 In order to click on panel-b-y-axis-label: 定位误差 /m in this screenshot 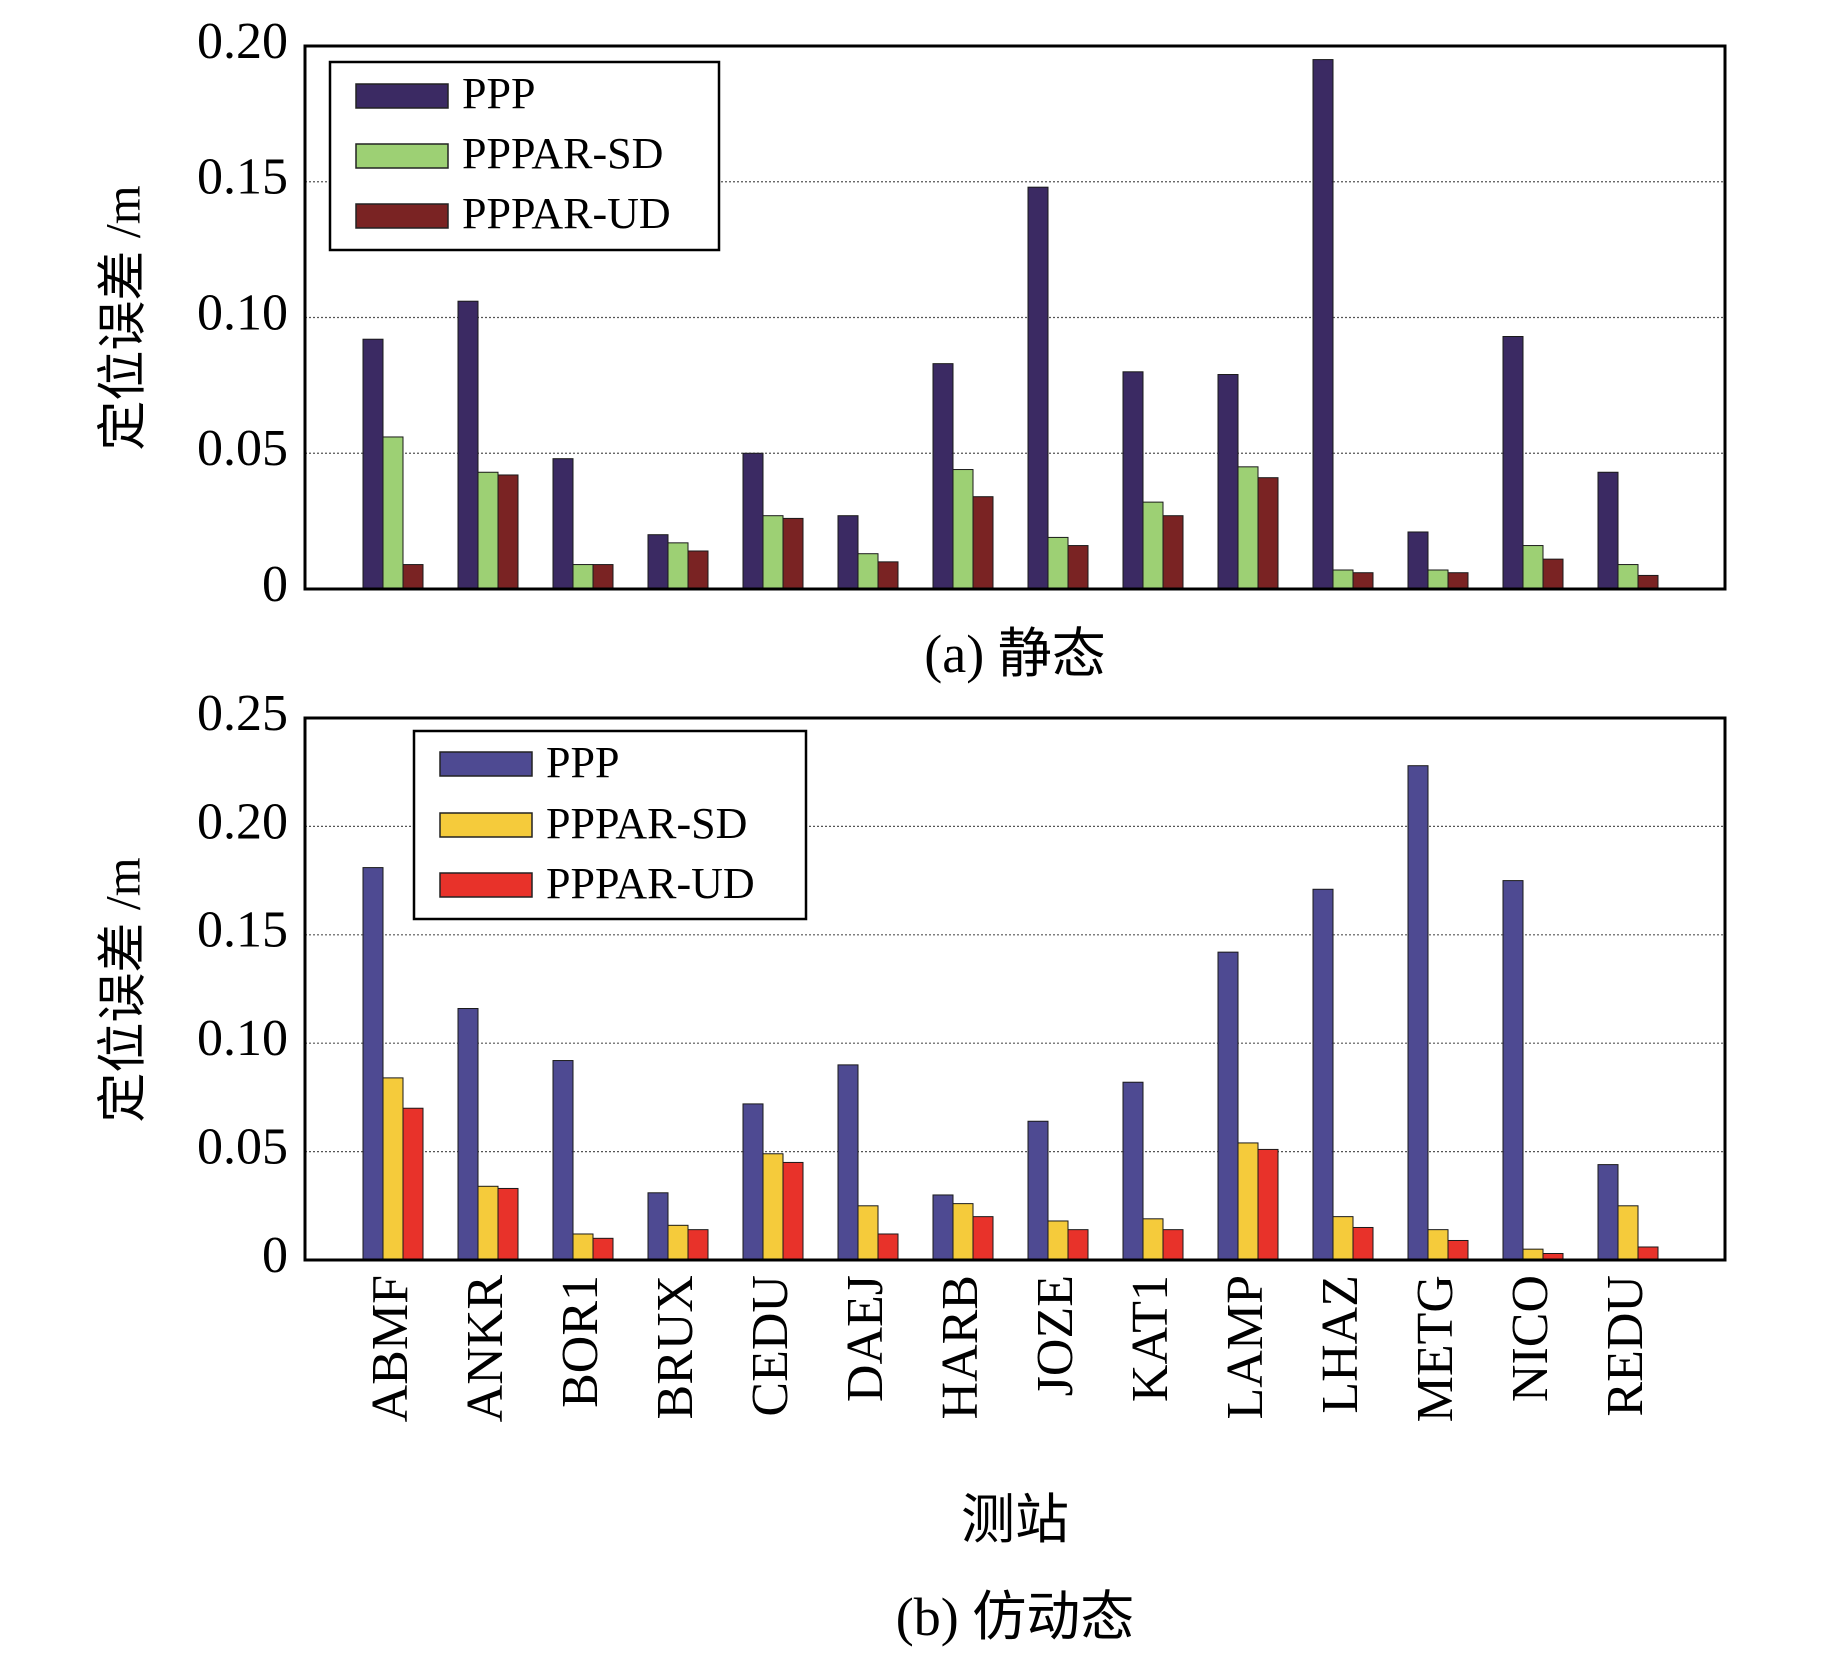, I will do `click(122, 989)`.